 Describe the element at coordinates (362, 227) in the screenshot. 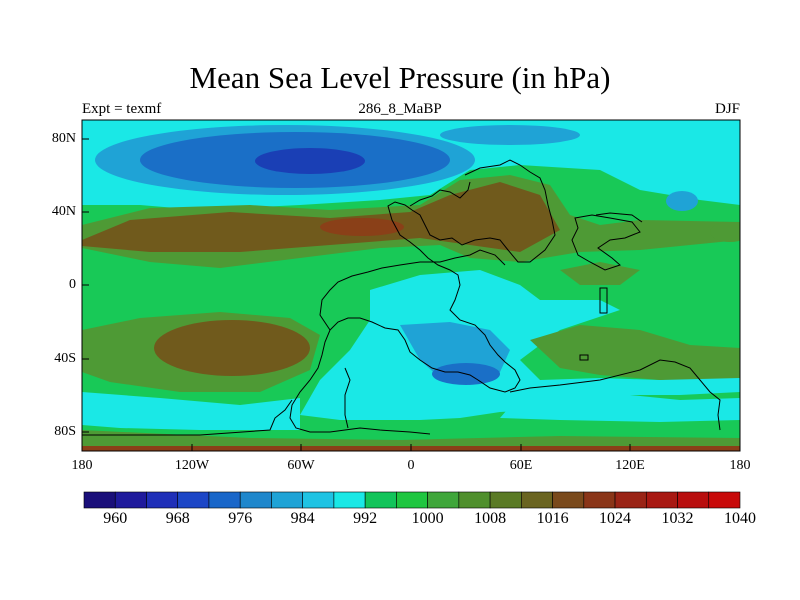

I see `field-1028-atlantic` at that location.